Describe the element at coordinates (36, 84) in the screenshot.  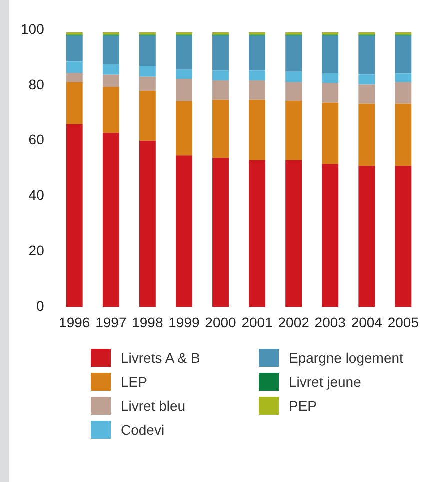
I see `y-tick-label: 80` at that location.